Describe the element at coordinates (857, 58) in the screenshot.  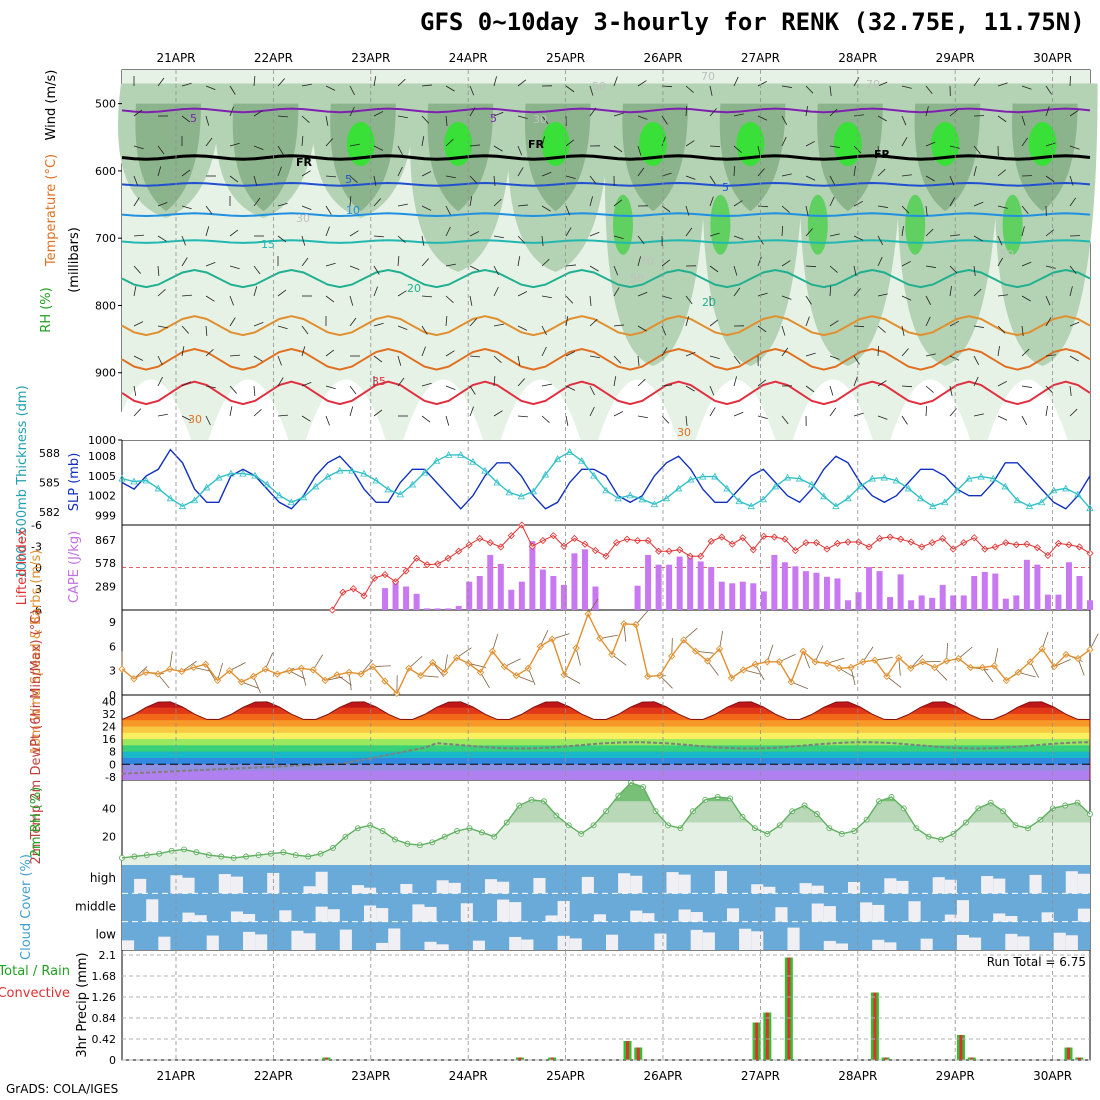
I see `top-date-label: 28APR` at that location.